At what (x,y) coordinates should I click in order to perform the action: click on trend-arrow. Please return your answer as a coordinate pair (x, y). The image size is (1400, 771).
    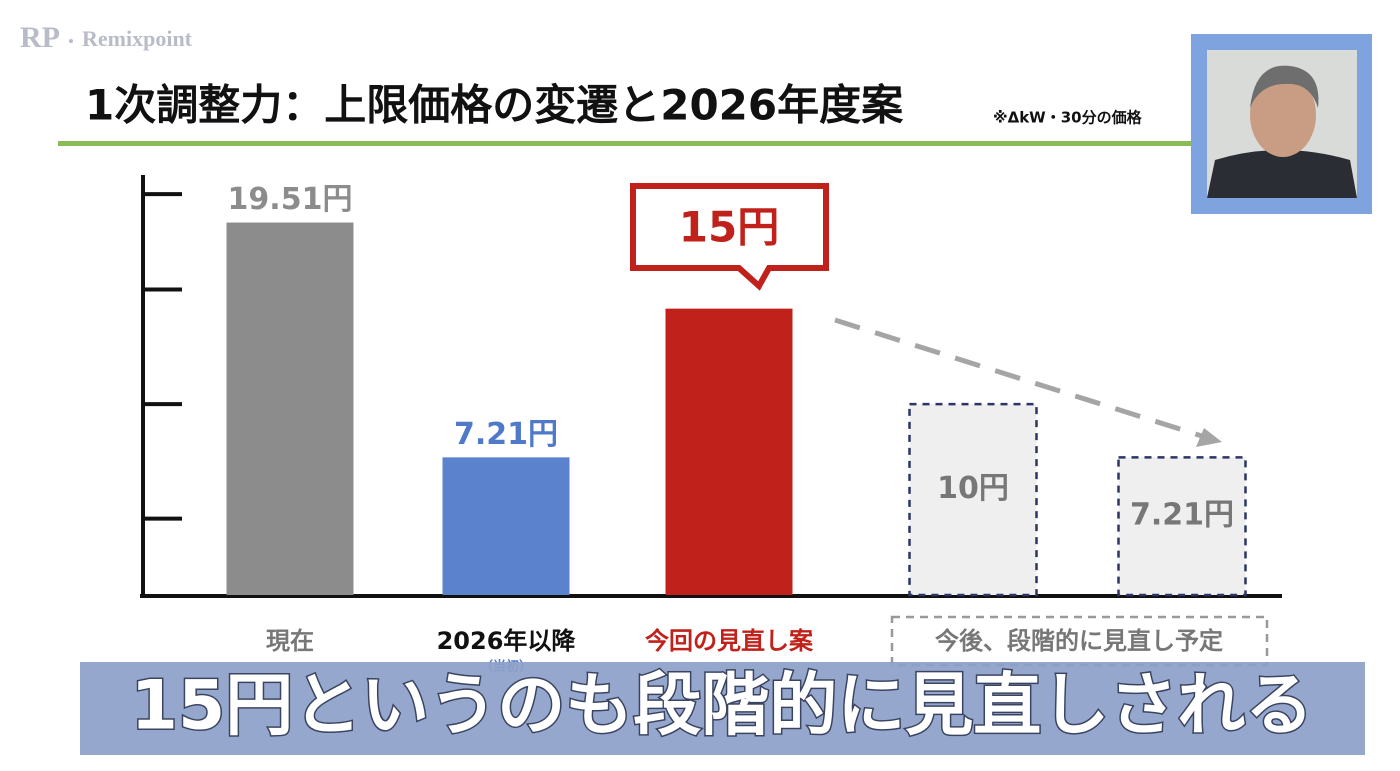
    Looking at the image, I should click on (1020, 378).